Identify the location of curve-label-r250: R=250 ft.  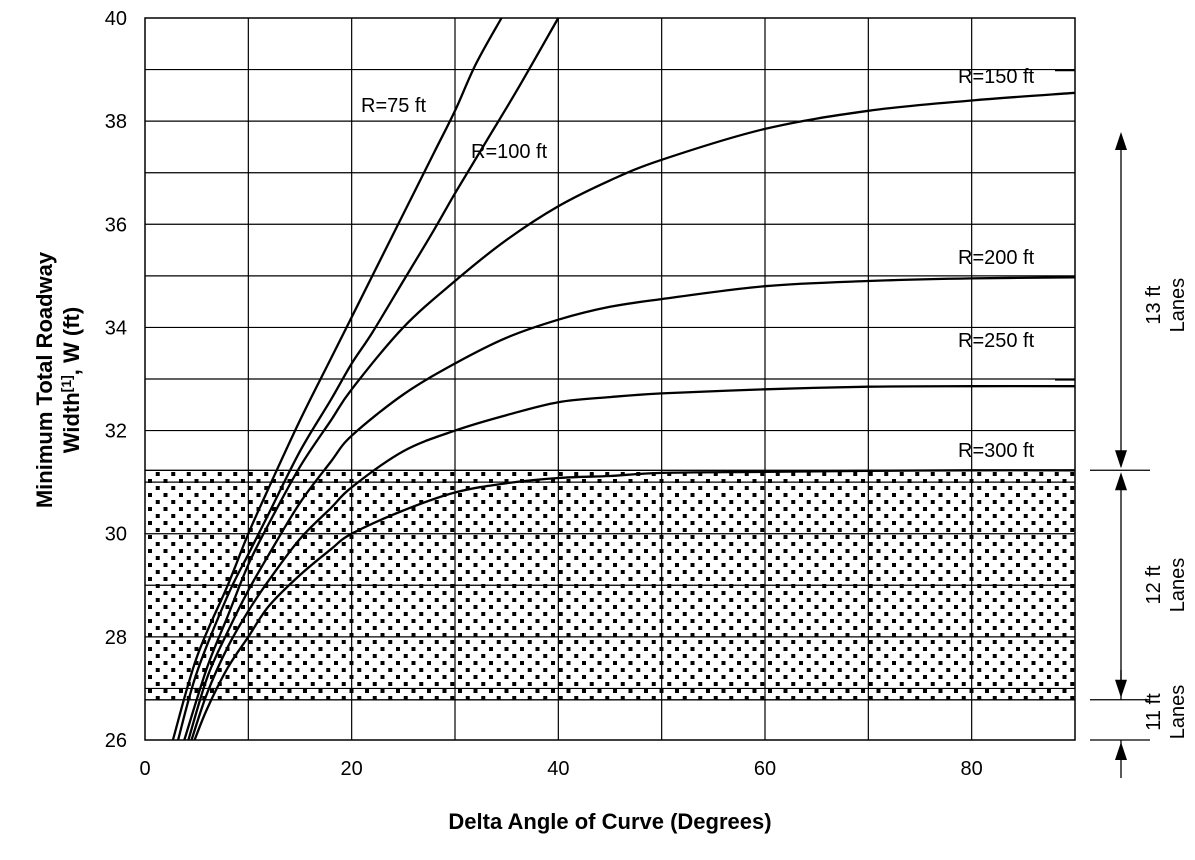
(996, 341).